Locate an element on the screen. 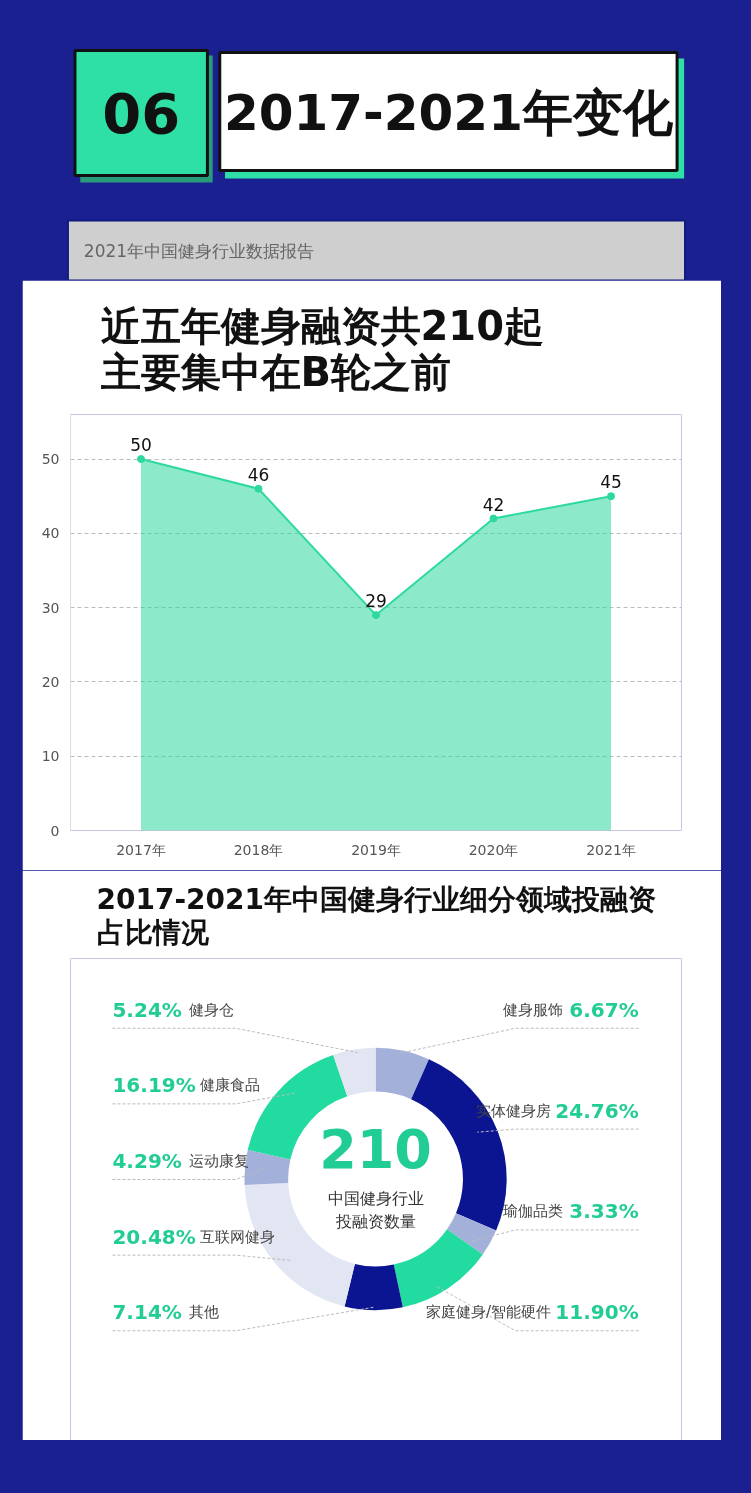 The image size is (751, 1493). x-tick-label: 2020年 is located at coordinates (493, 849).